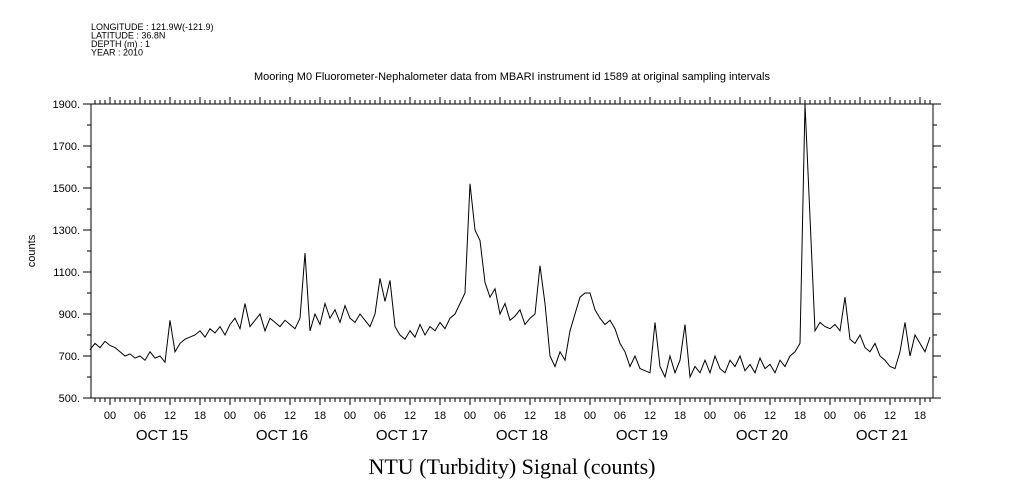  I want to click on y-tick-label: 1500., so click(66, 189).